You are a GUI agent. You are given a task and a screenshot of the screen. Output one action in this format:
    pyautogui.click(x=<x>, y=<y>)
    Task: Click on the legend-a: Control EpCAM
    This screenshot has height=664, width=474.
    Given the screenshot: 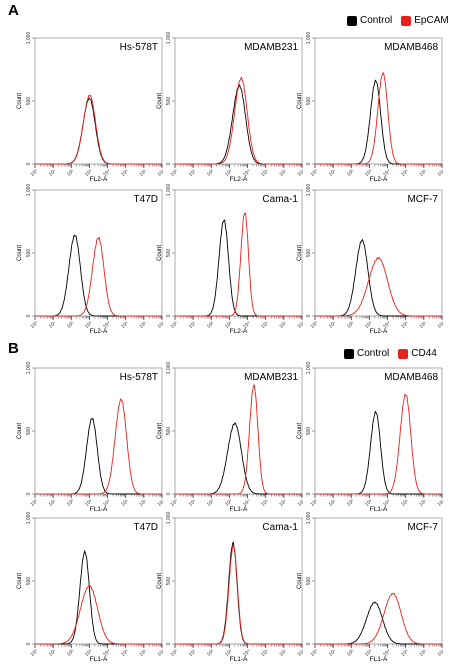 What is the action you would take?
    pyautogui.click(x=401, y=20)
    